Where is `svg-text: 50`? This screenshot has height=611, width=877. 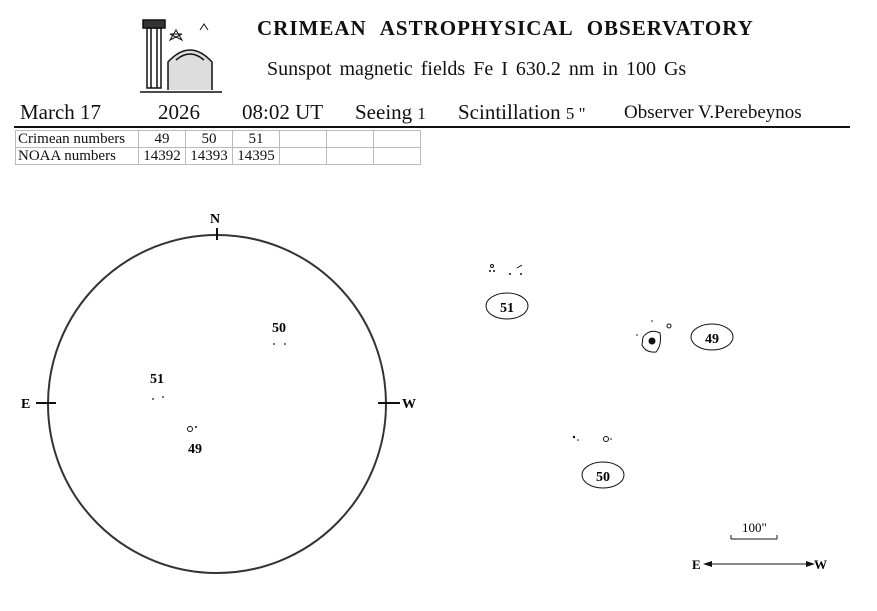 svg-text: 50 is located at coordinates (603, 477).